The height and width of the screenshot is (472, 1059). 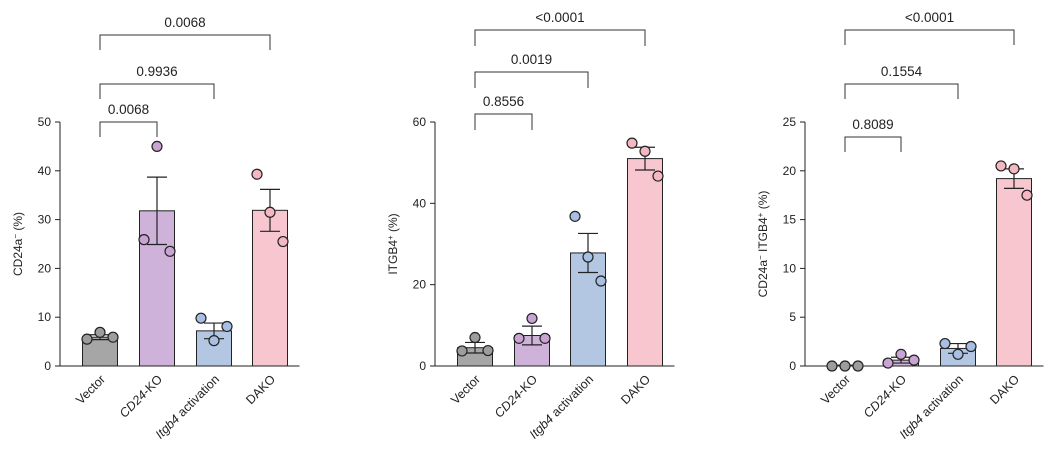 What do you see at coordinates (872, 124) in the screenshot?
I see `p-value-label: 0.8089` at bounding box center [872, 124].